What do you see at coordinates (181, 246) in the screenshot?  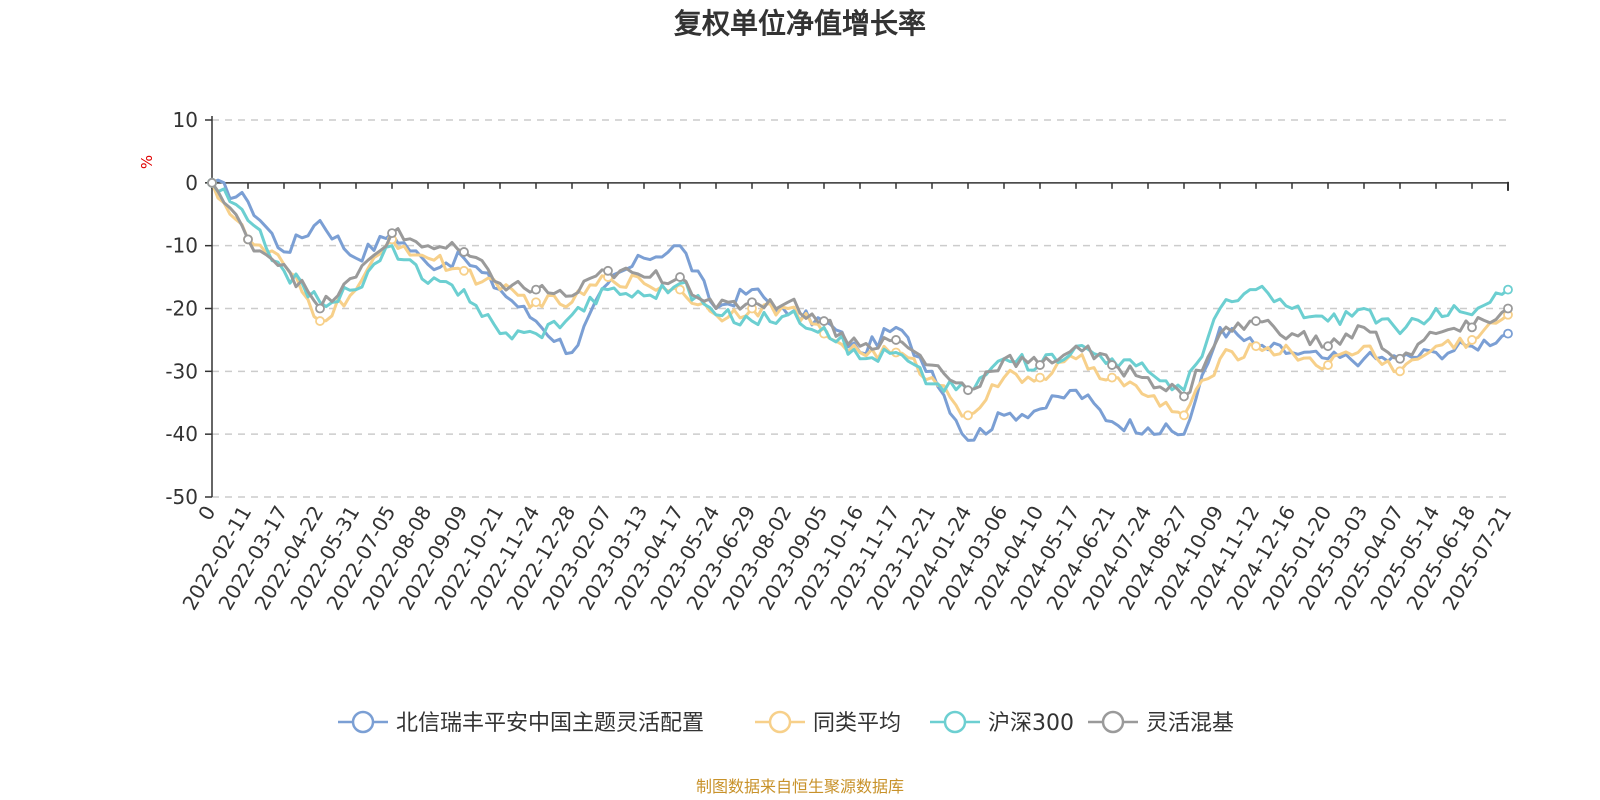 I see `y-tick-label: -10` at bounding box center [181, 246].